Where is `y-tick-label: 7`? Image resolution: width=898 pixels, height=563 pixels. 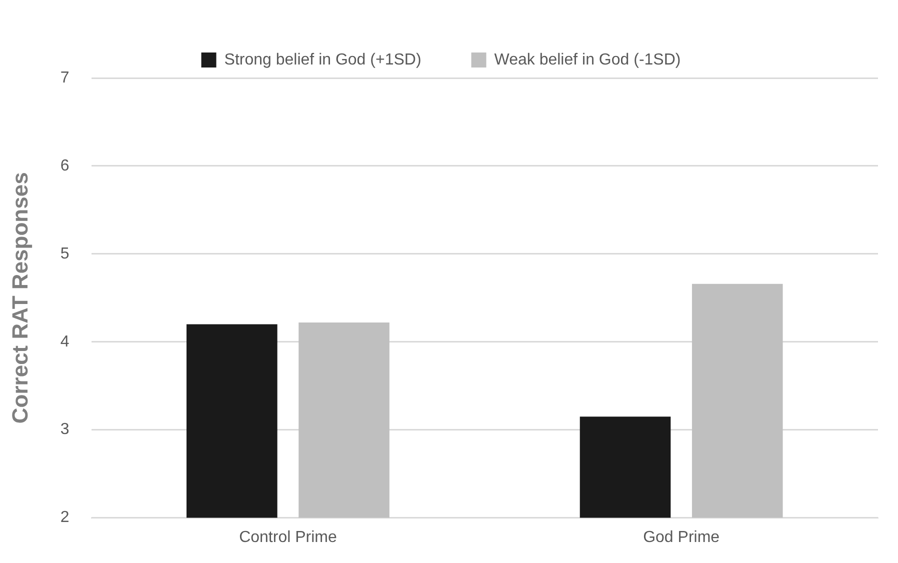
y-tick-label: 7 is located at coordinates (65, 77).